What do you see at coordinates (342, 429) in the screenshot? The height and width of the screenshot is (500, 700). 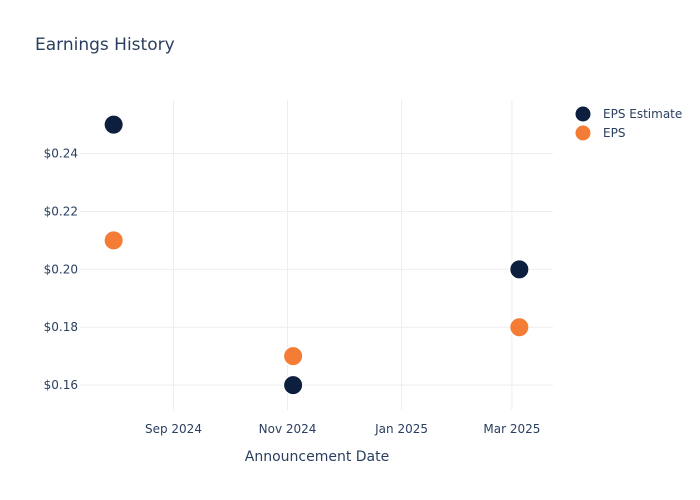 I see `x-axis-ticks: Sep 2024 Nov 2024 Jan 2025 Mar 2025` at bounding box center [342, 429].